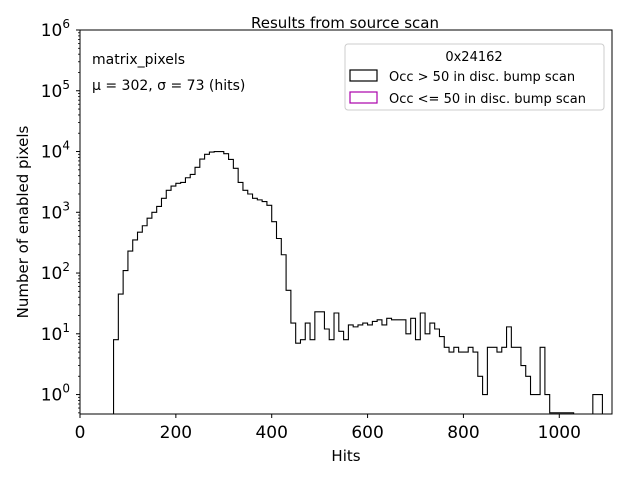 The image size is (640, 485). I want to click on y-tick-label: 10⁶, so click(55, 29).